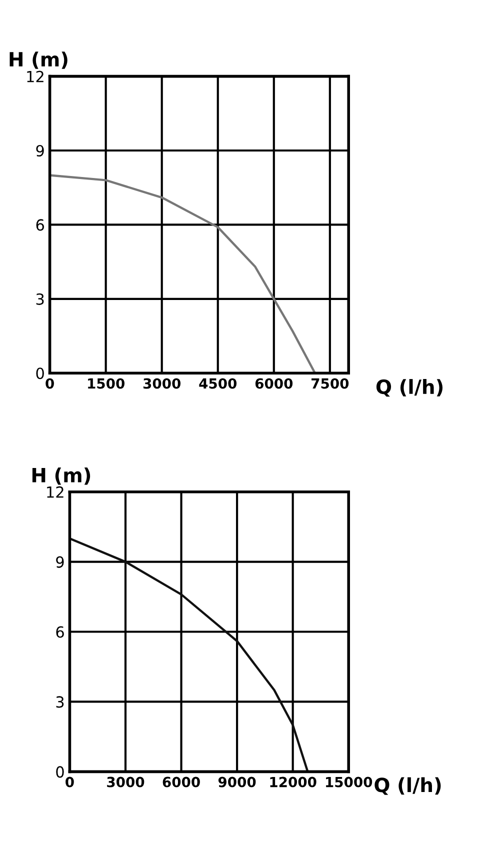  Describe the element at coordinates (293, 782) in the screenshot. I see `x-tick-label: 12000` at that location.